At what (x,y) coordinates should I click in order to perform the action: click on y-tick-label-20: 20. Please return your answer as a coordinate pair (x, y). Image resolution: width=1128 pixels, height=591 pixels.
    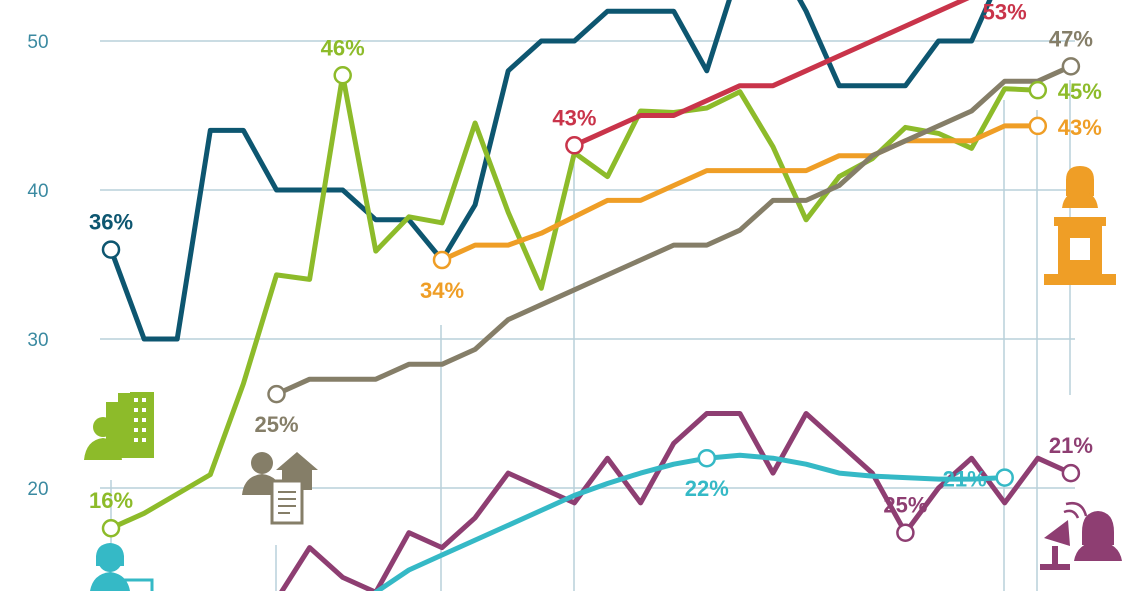
    Looking at the image, I should click on (37, 489).